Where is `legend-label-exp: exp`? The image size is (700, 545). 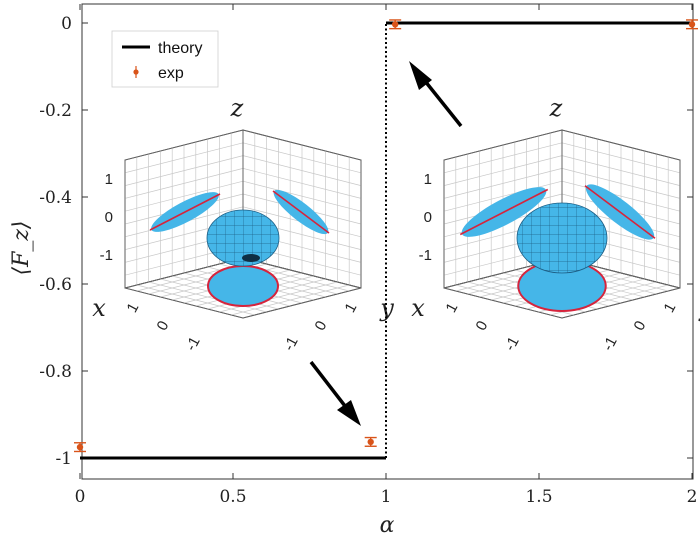 legend-label-exp: exp is located at coordinates (171, 73).